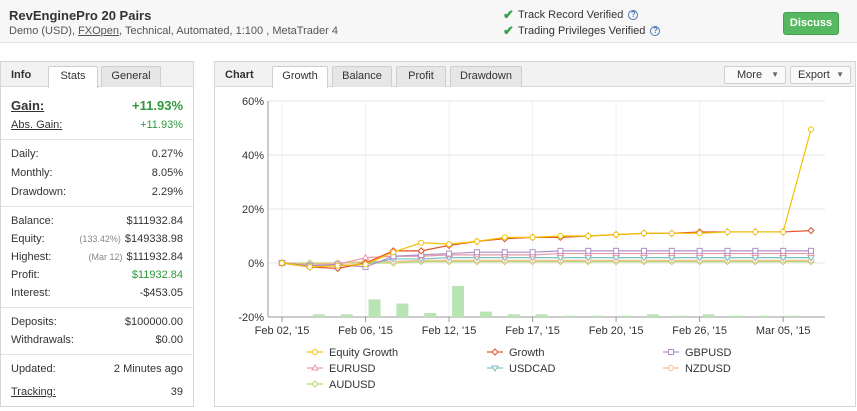 Image resolution: width=857 pixels, height=411 pixels. I want to click on tab-balance: Balance, so click(362, 76).